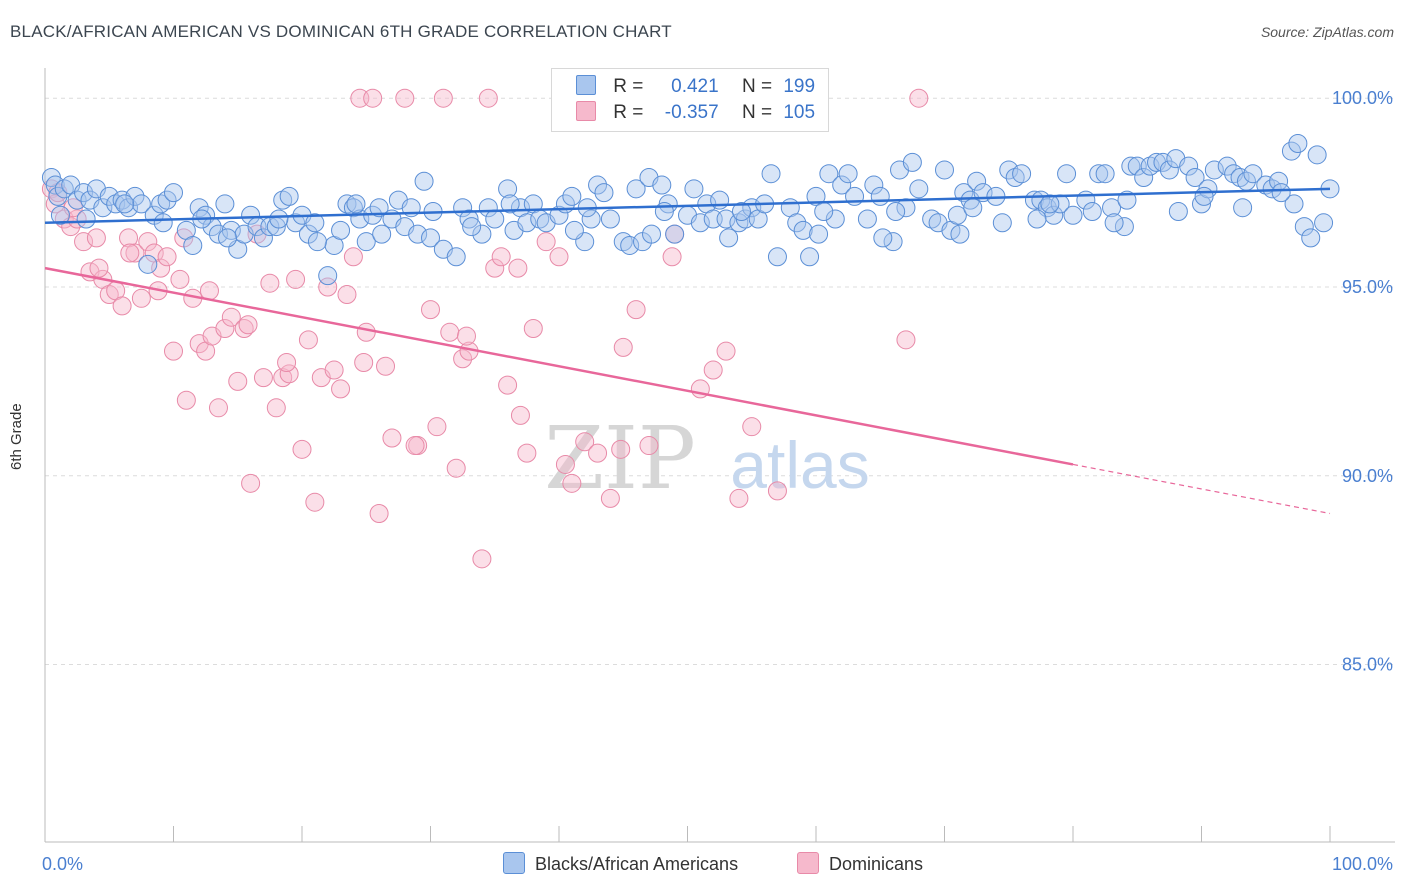 This screenshot has height=892, width=1406. I want to click on y-tick-label: 100.0%, so click(1362, 98).